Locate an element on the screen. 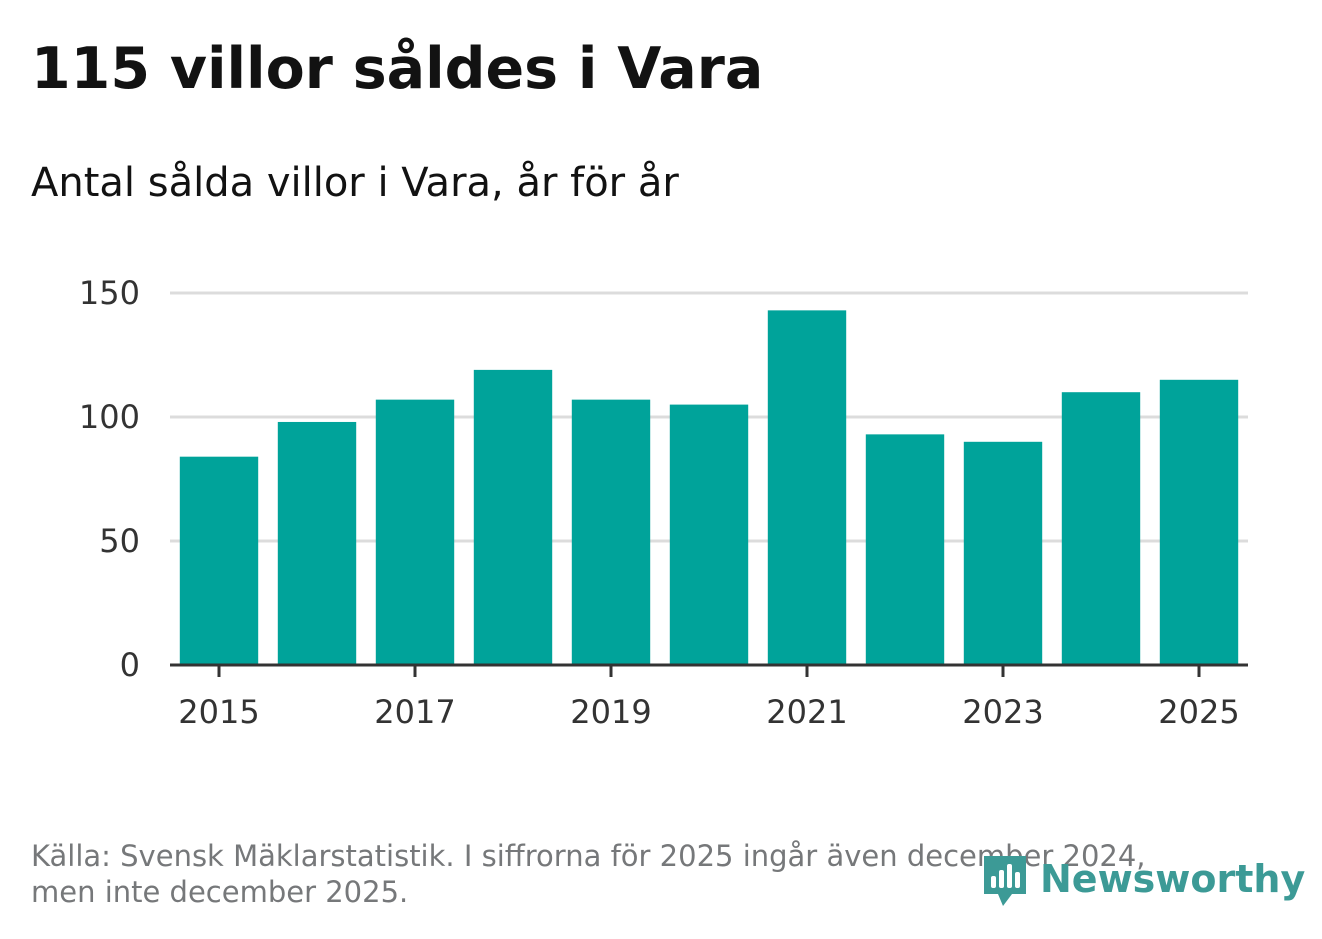 This screenshot has width=1322, height=939. x-tick-label: 2017 is located at coordinates (414, 712).